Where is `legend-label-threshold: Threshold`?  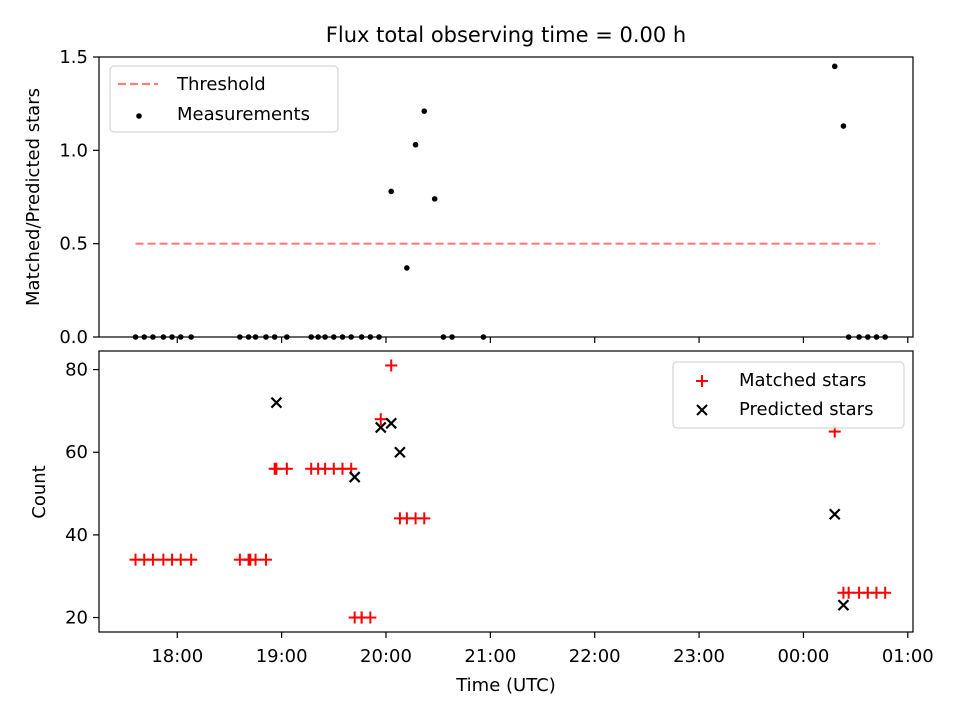 legend-label-threshold: Threshold is located at coordinates (221, 84).